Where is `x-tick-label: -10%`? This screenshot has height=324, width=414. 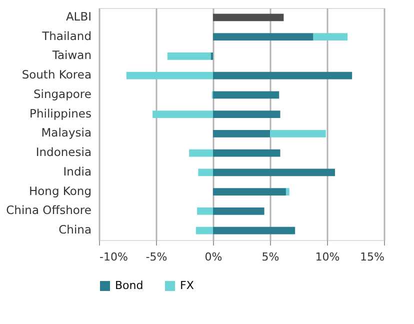 x-tick-label: -10% is located at coordinates (114, 257).